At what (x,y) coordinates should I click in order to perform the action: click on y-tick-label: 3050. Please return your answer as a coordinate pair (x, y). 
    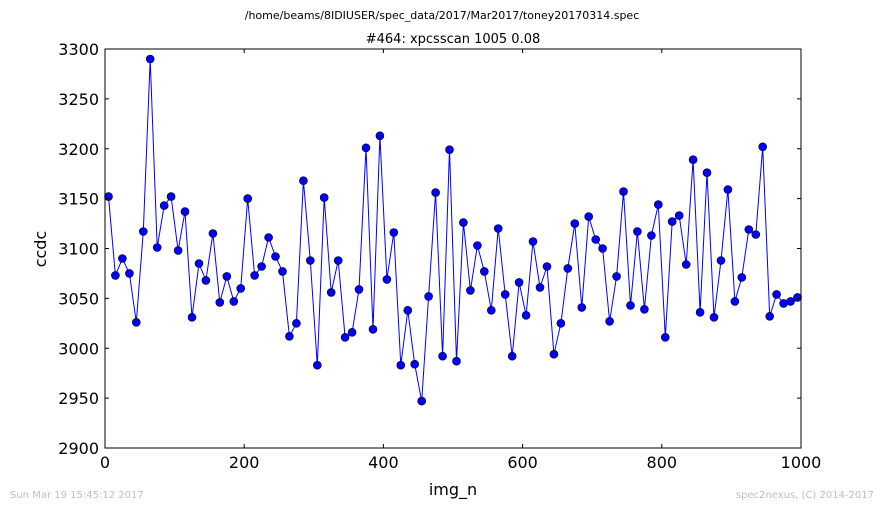
    Looking at the image, I should click on (78, 298).